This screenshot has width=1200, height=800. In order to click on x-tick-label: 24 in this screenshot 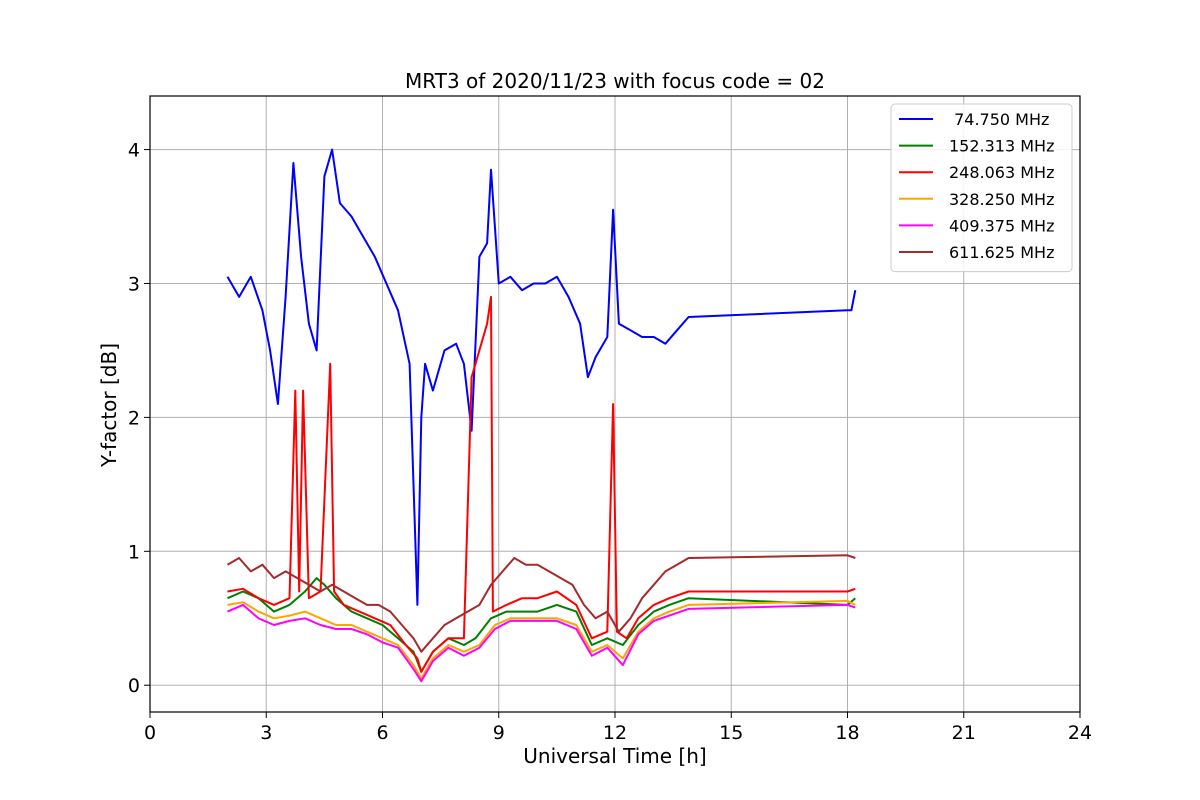, I will do `click(1080, 733)`.